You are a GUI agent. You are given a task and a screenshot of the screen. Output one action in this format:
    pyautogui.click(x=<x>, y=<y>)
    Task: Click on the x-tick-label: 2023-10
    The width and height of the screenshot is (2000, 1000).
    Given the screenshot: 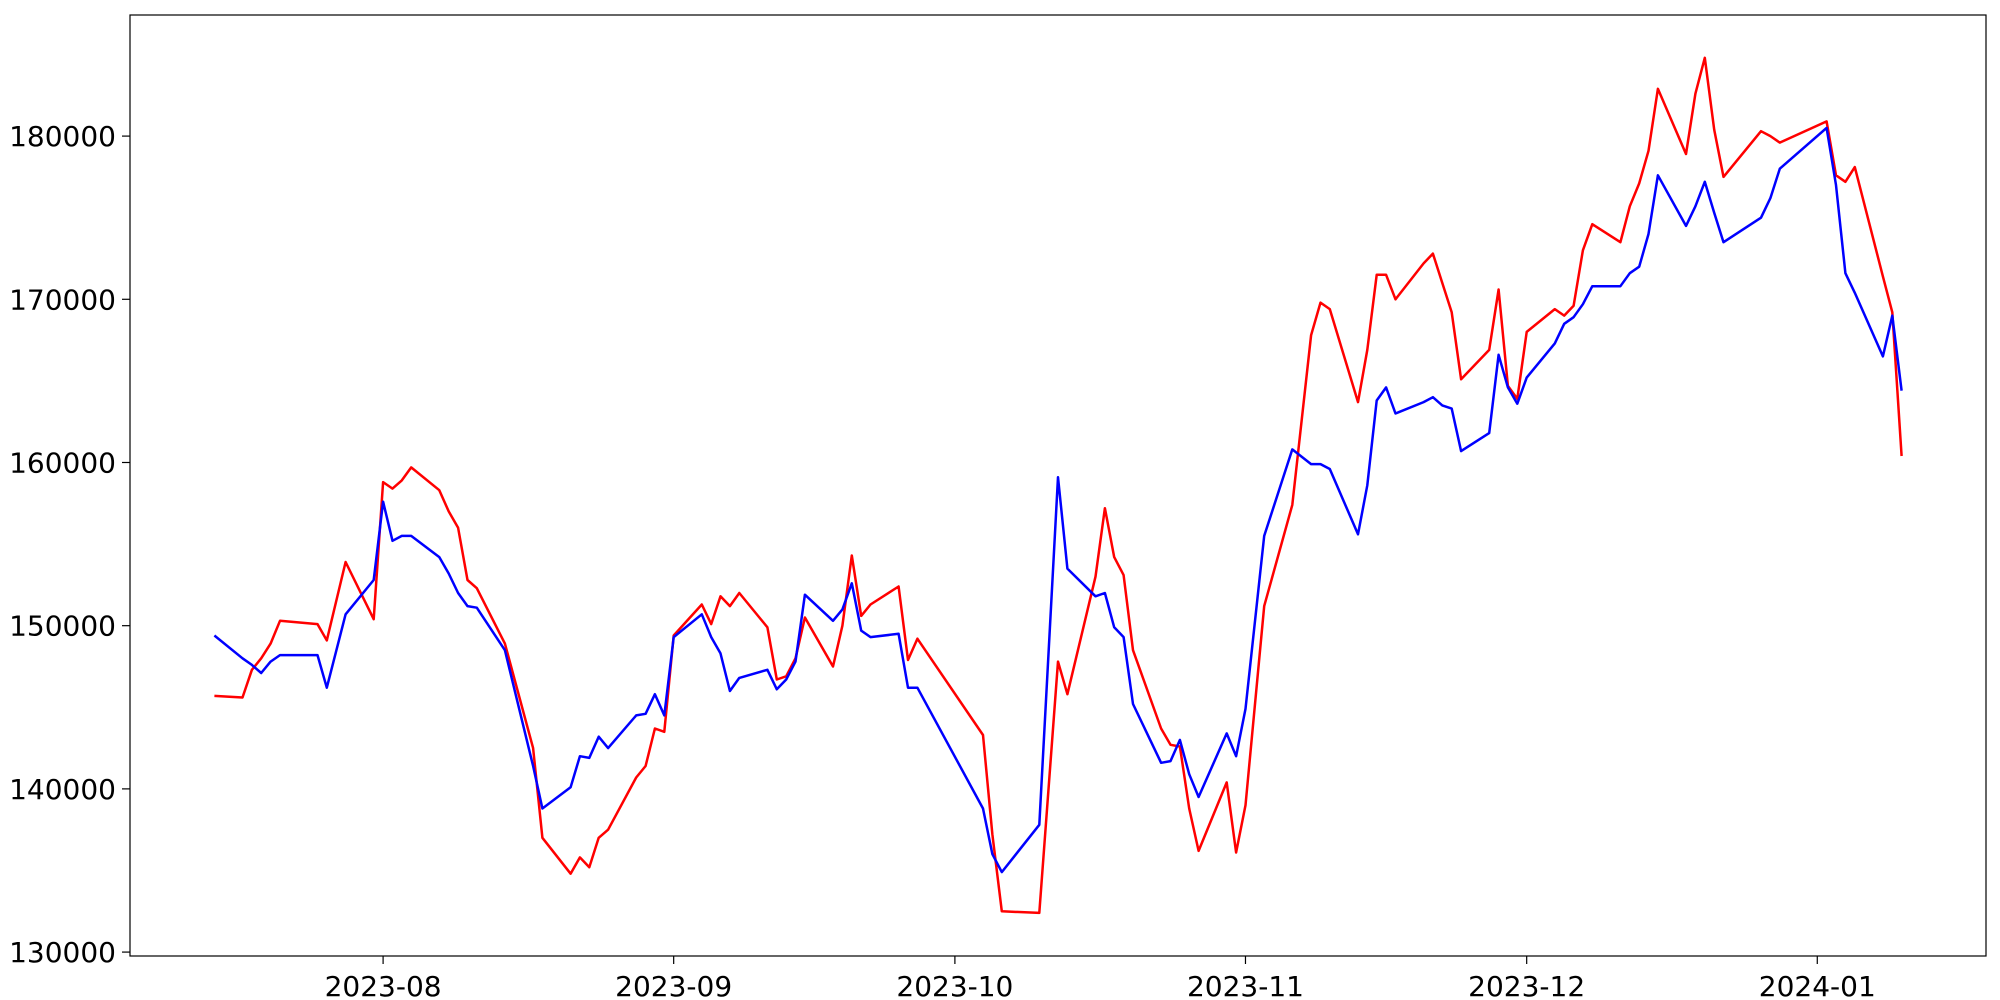 What is the action you would take?
    pyautogui.click(x=954, y=985)
    